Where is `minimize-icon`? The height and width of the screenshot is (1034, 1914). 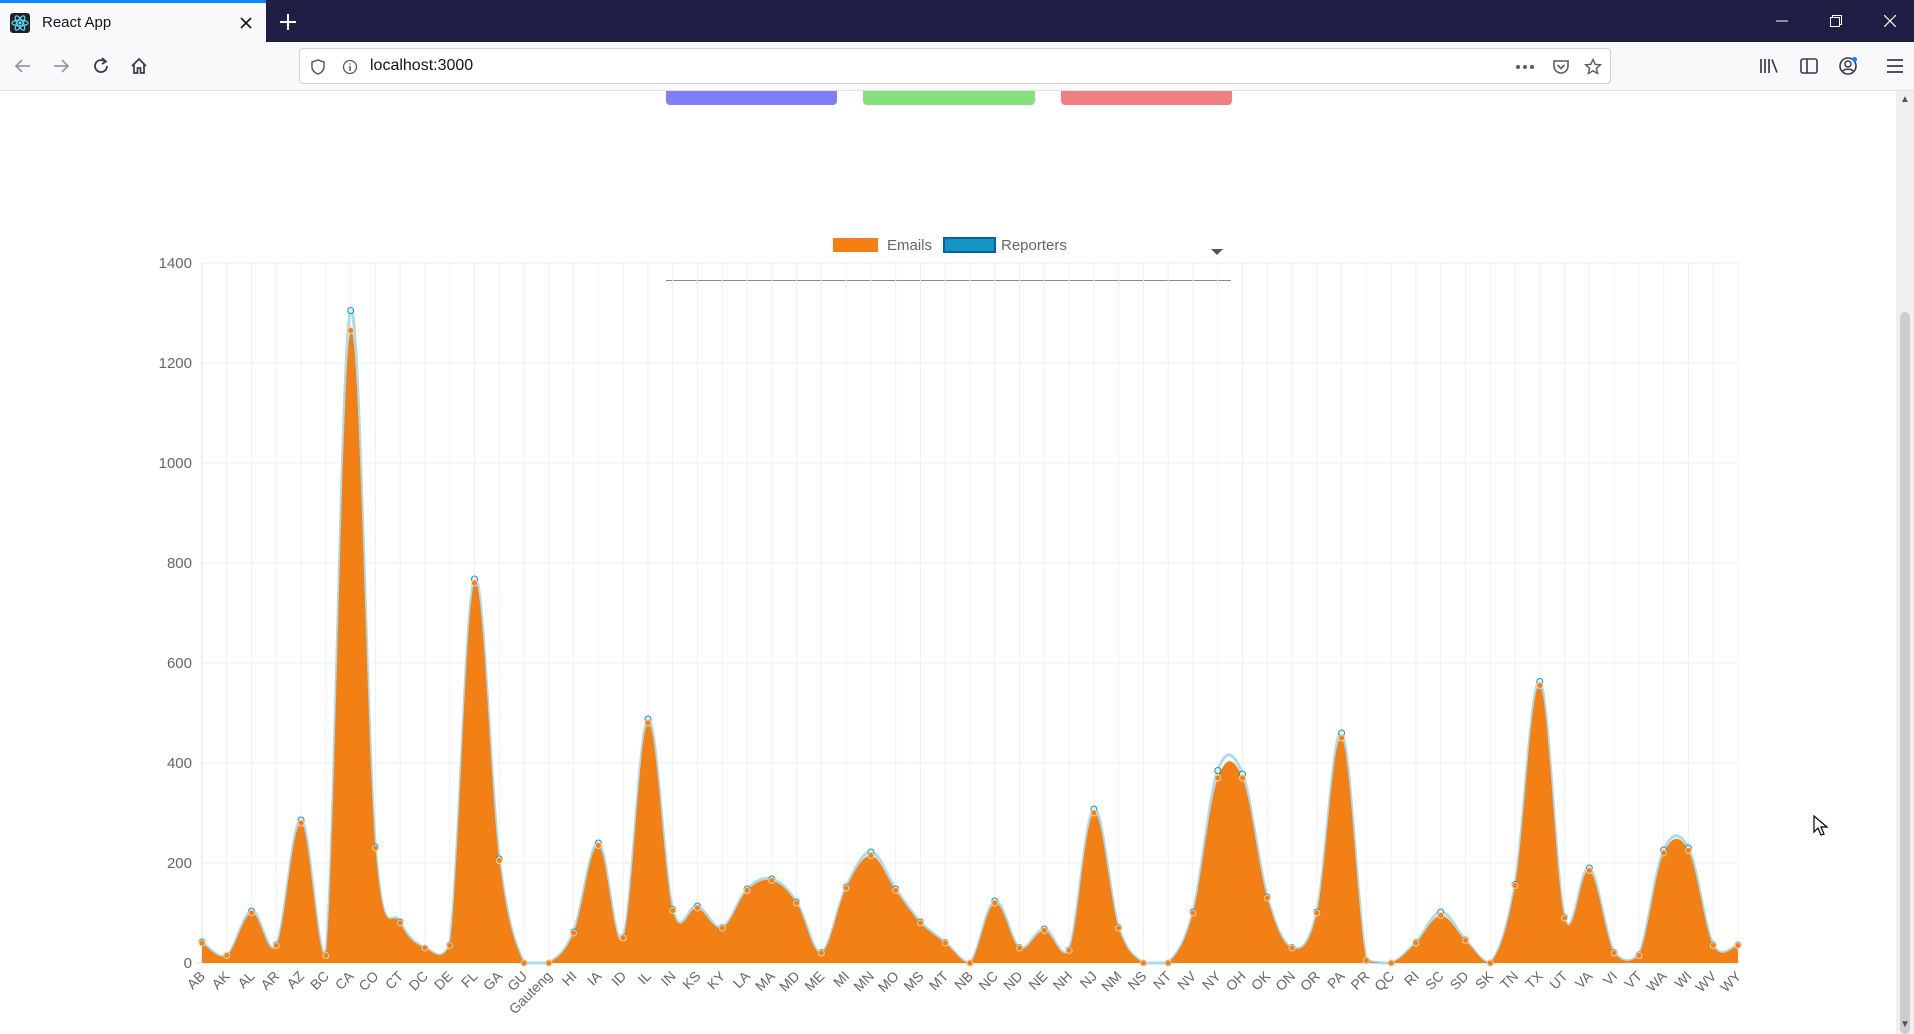 minimize-icon is located at coordinates (1782, 21).